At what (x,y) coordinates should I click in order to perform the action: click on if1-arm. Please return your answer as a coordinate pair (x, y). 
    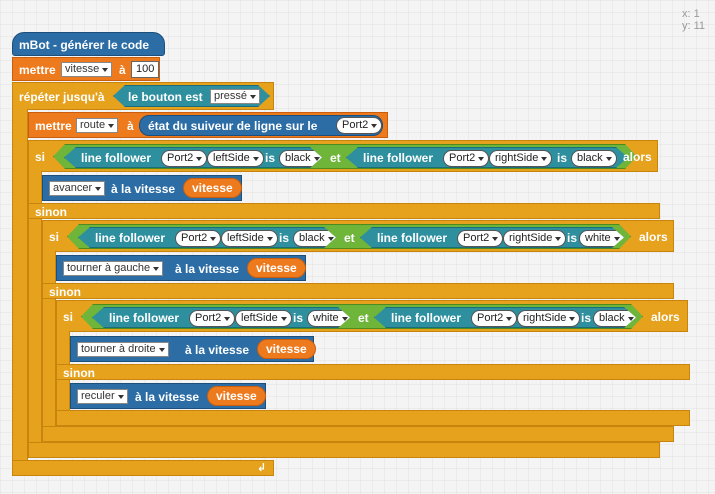
    Looking at the image, I should click on (35, 311).